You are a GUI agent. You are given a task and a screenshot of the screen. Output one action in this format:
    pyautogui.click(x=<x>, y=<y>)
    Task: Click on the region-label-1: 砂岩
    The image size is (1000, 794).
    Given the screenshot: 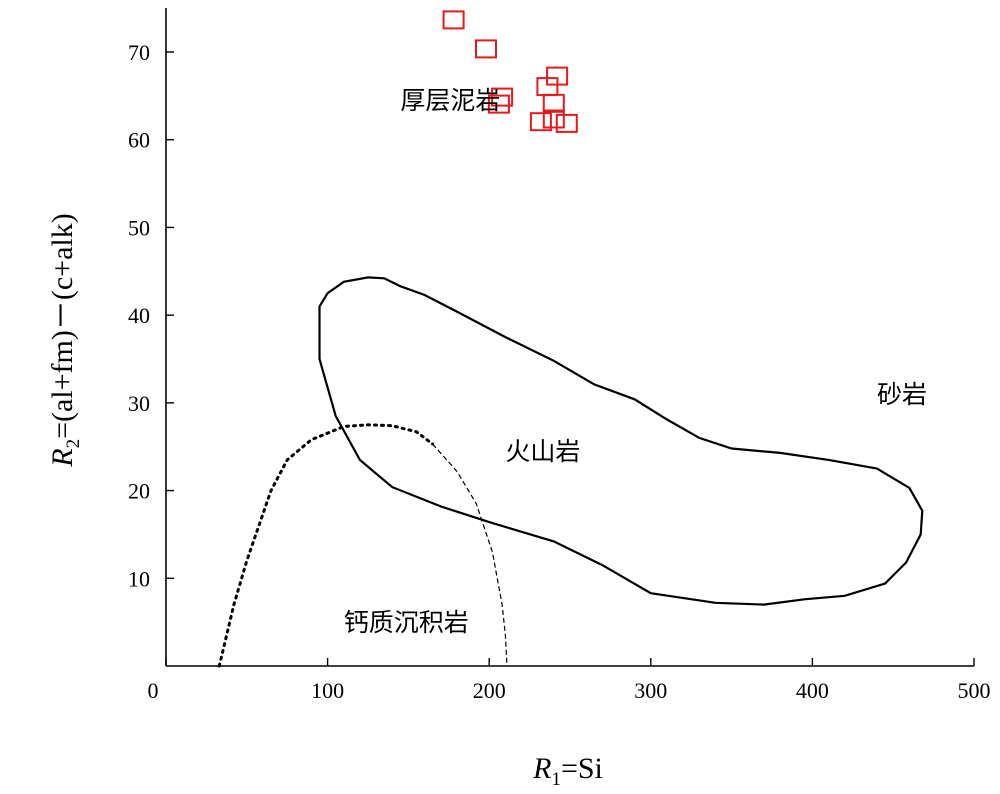 What is the action you would take?
    pyautogui.click(x=902, y=394)
    